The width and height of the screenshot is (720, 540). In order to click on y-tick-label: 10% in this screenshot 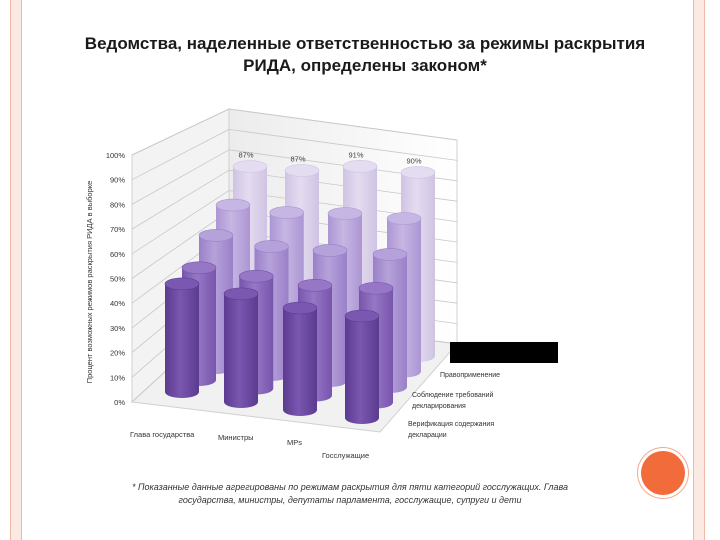, I will do `click(117, 377)`.